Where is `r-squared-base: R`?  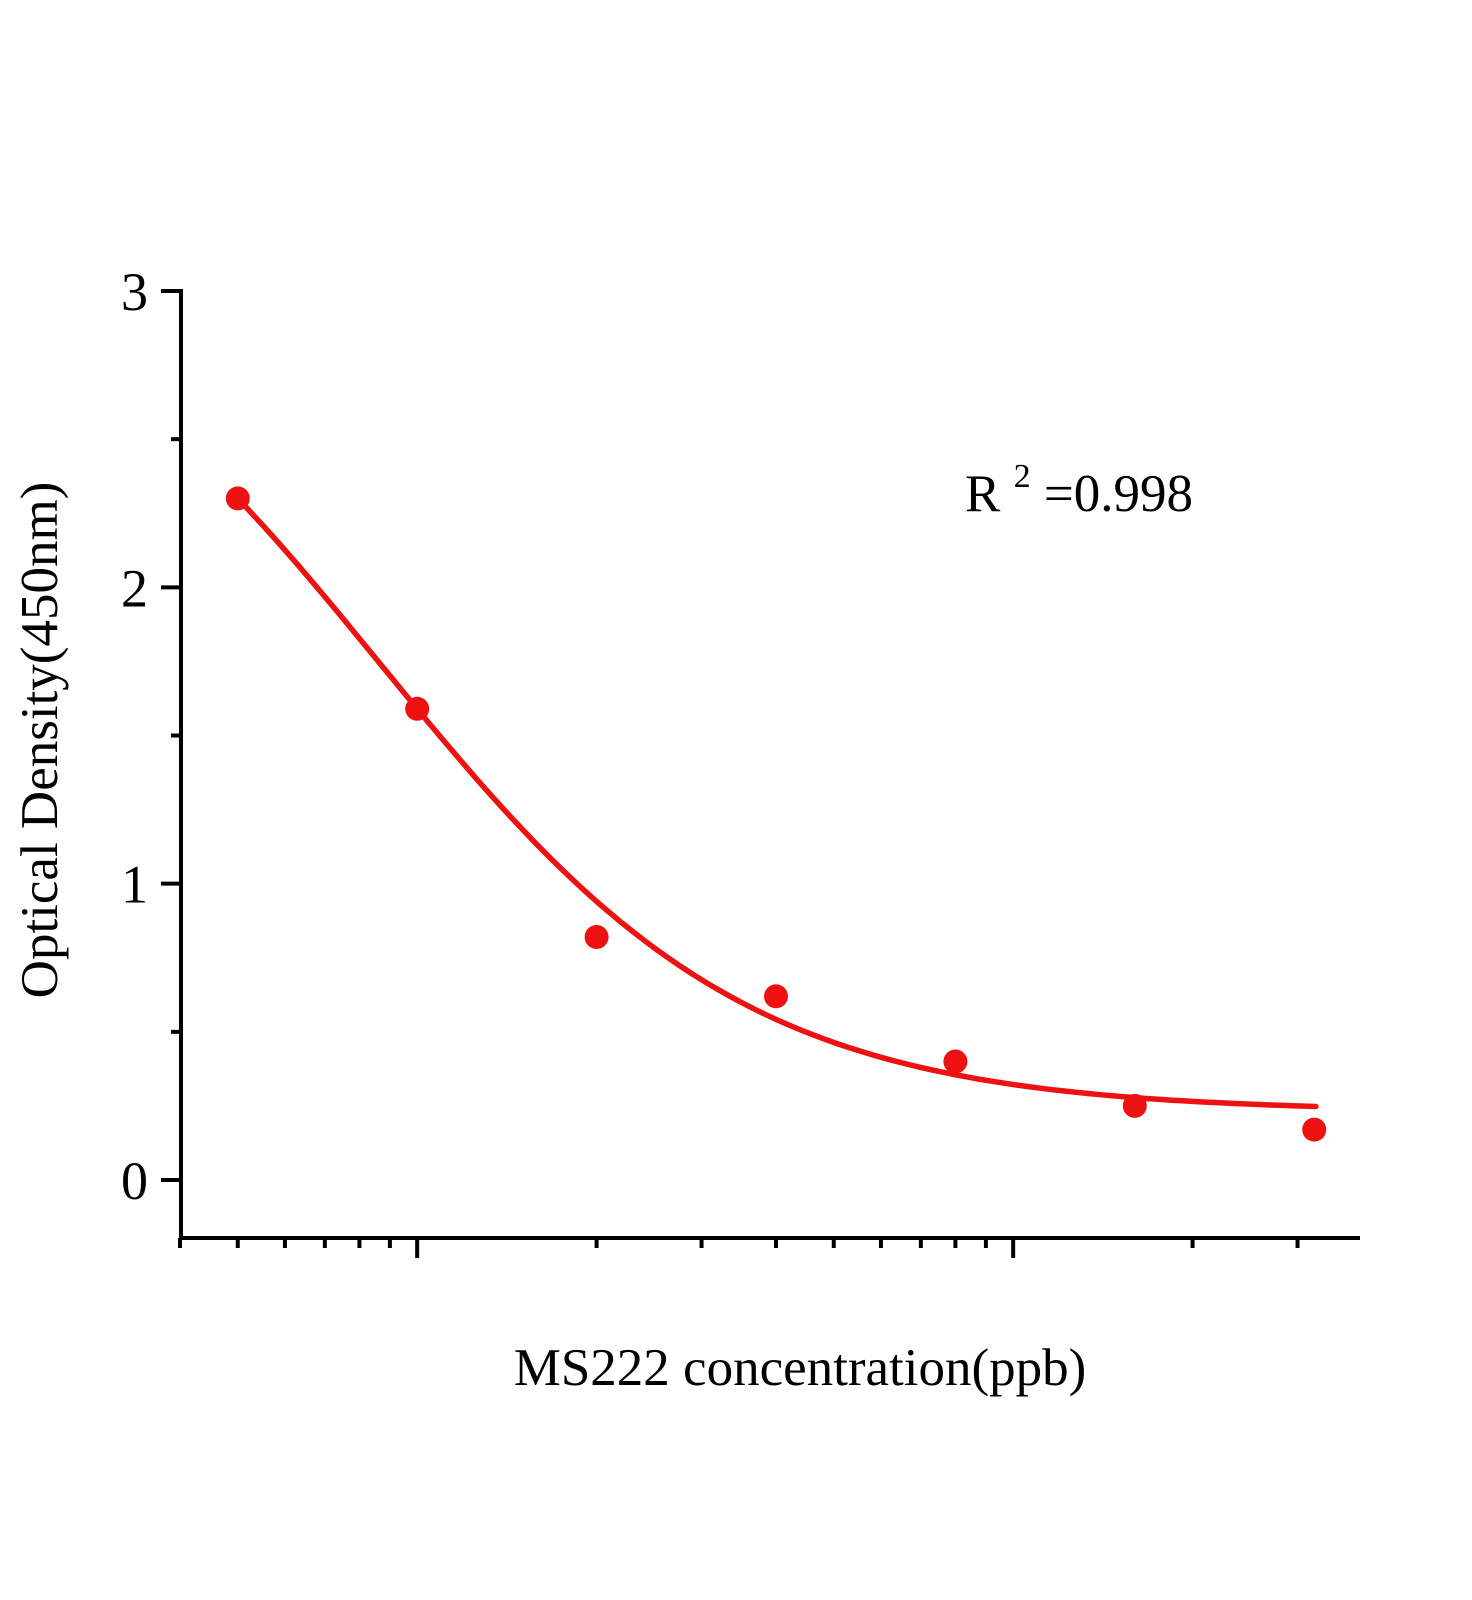 r-squared-base: R is located at coordinates (983, 494).